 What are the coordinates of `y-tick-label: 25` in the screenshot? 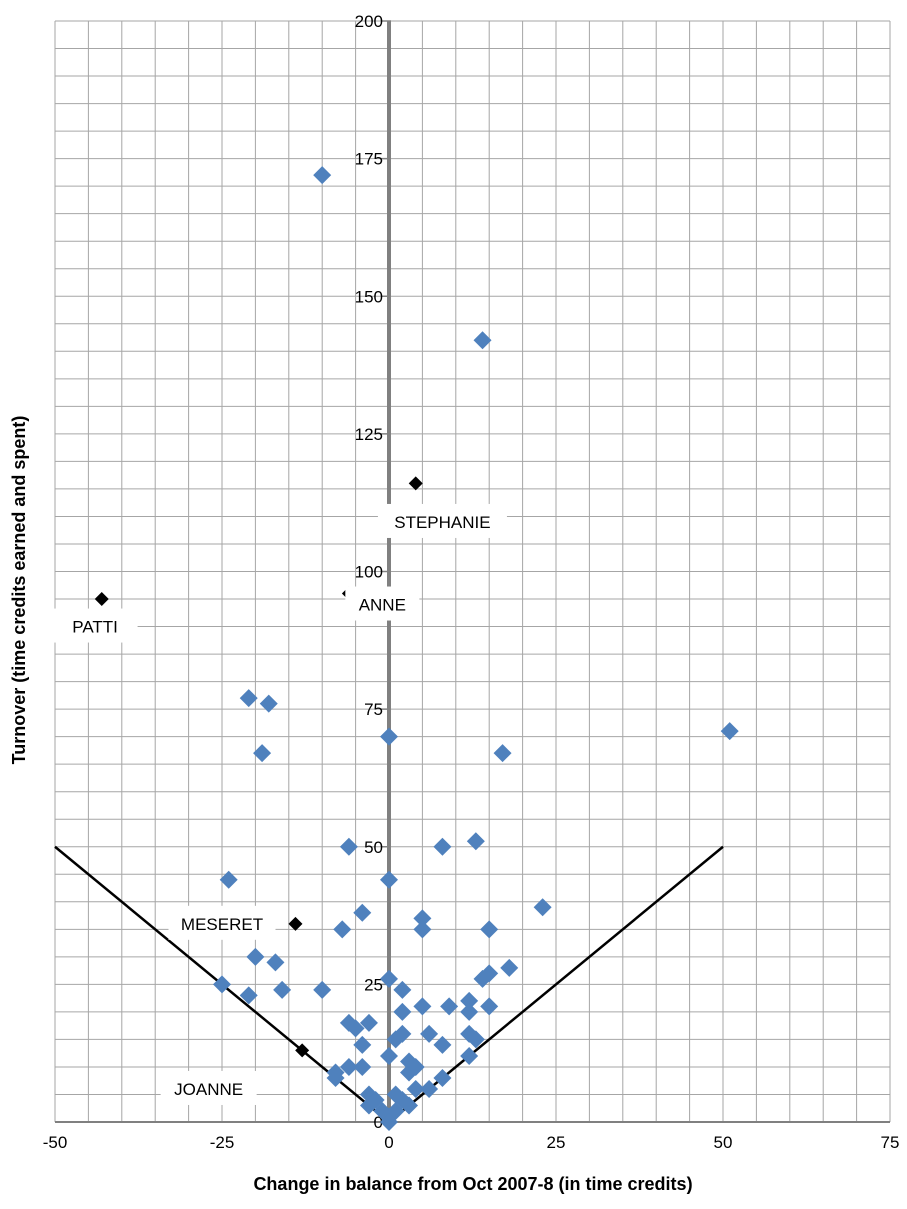 It's located at (373, 984).